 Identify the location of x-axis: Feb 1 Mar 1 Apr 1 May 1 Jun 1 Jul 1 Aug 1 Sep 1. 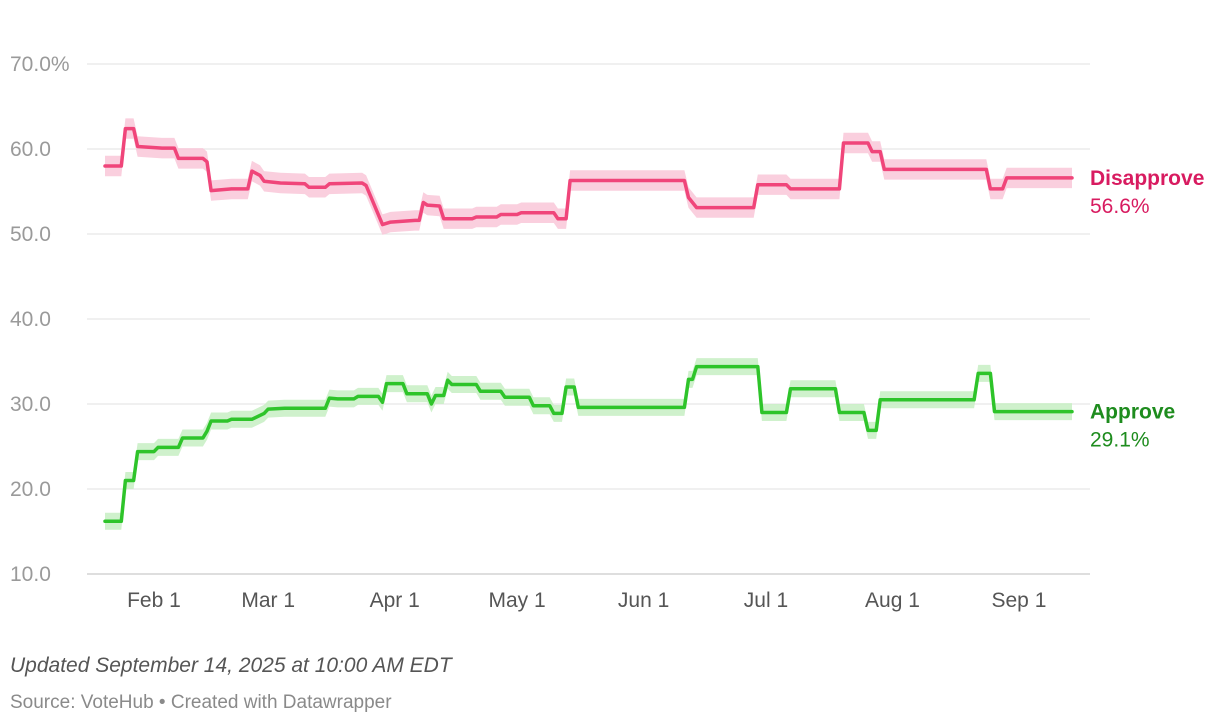
(586, 600).